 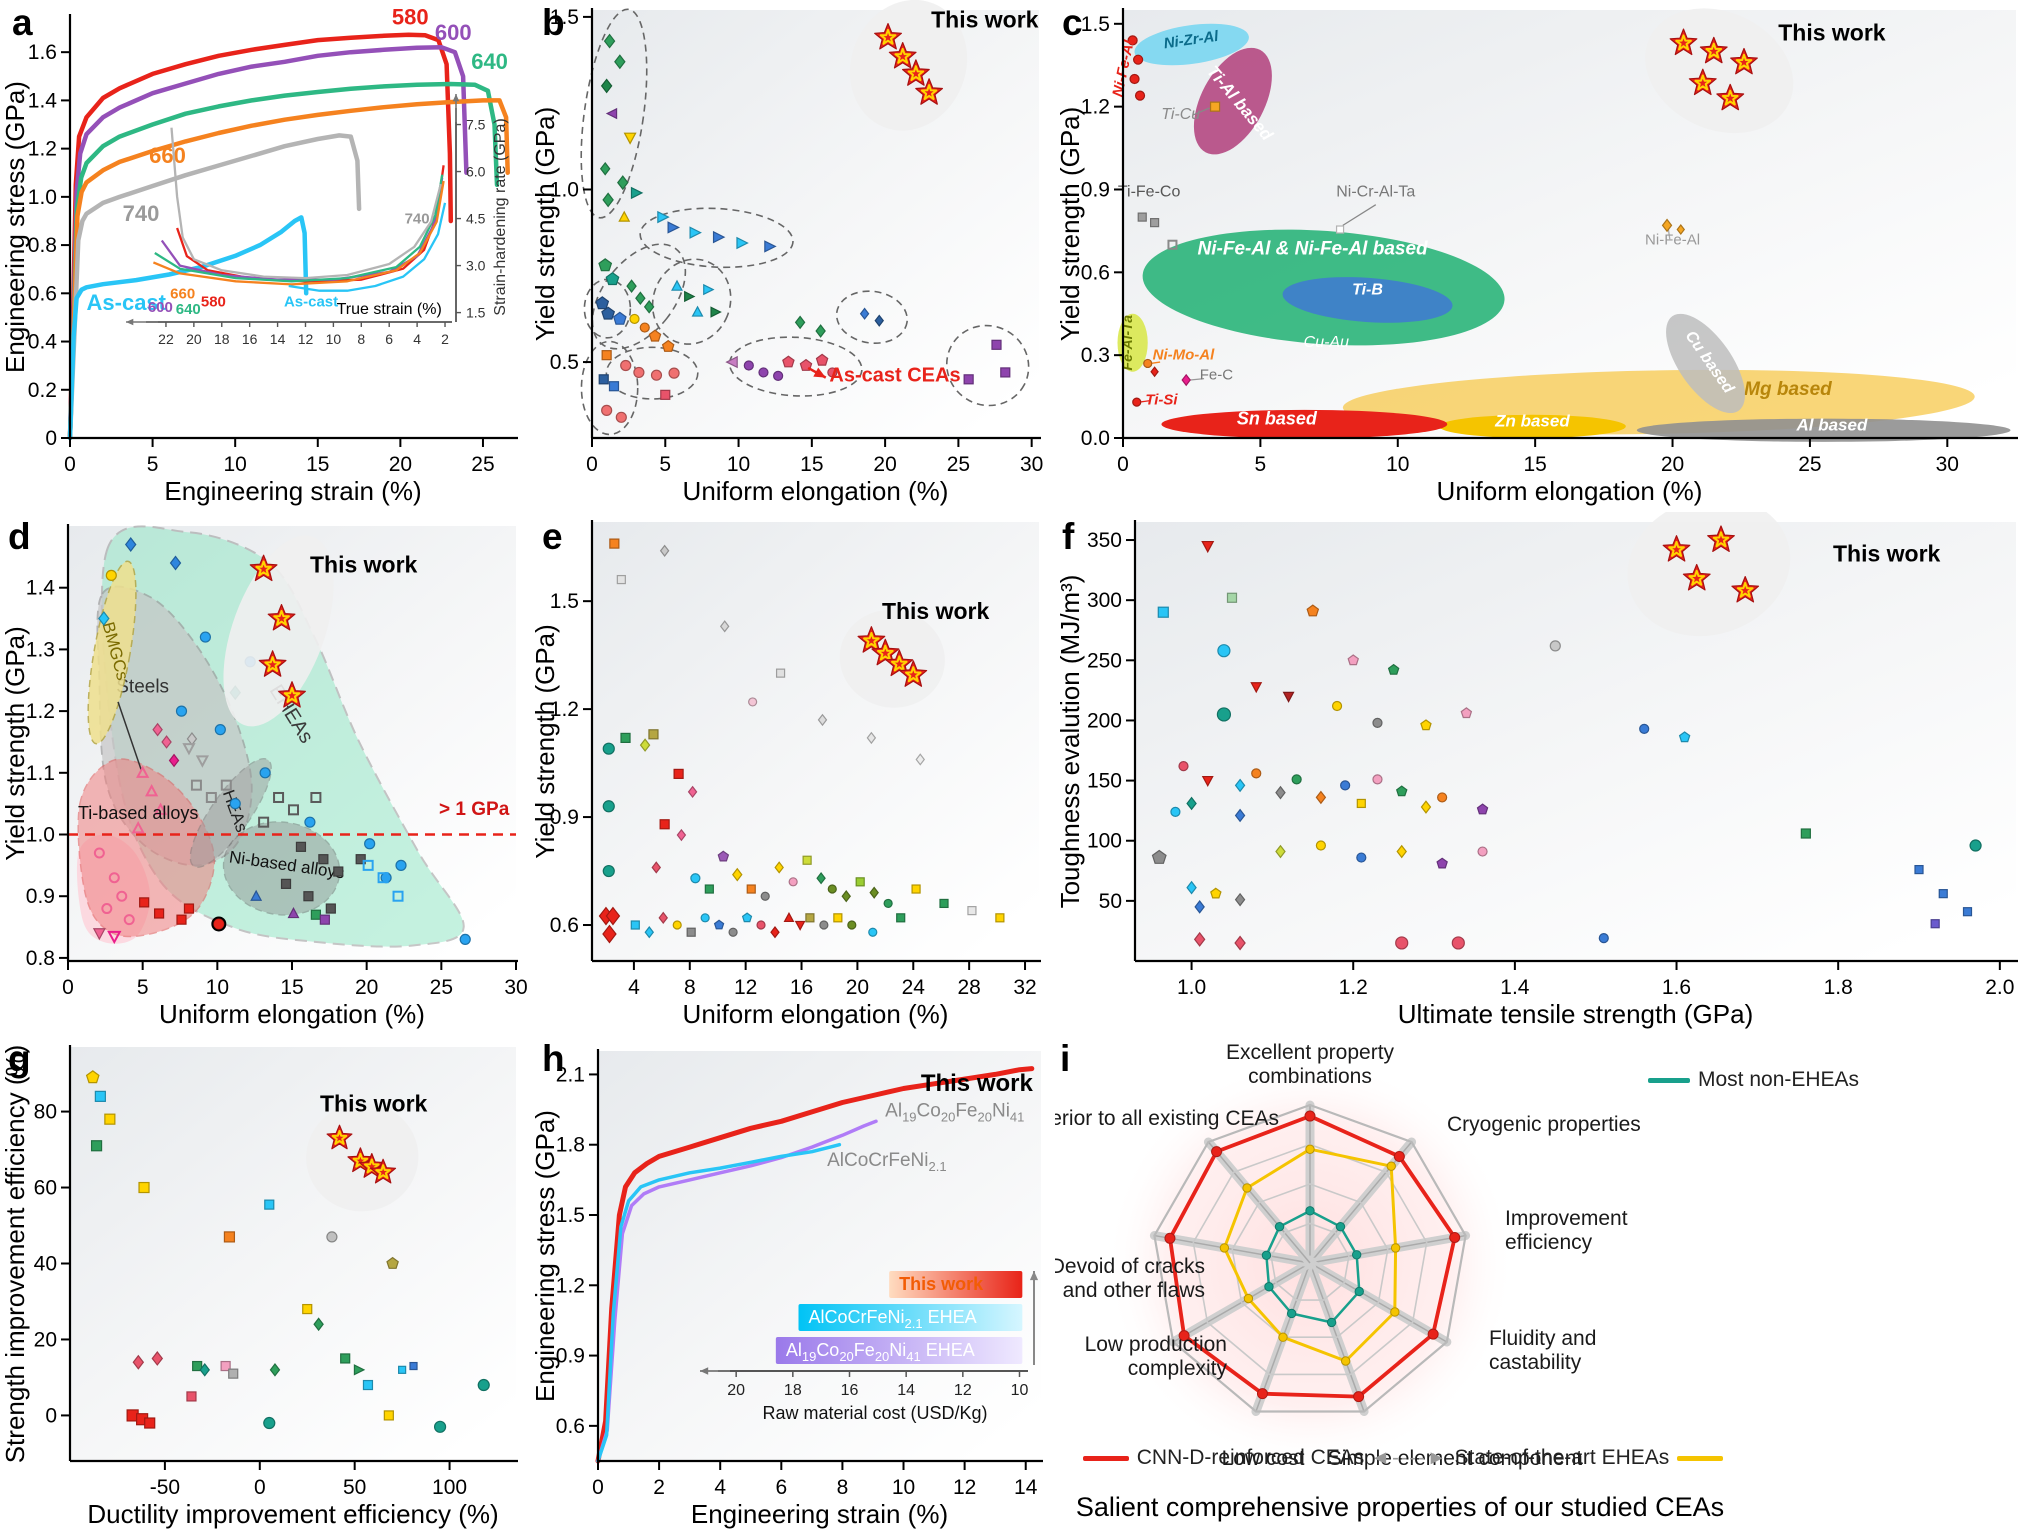 I want to click on svg-text: Ni-Fe-Al, so click(x=1672, y=240).